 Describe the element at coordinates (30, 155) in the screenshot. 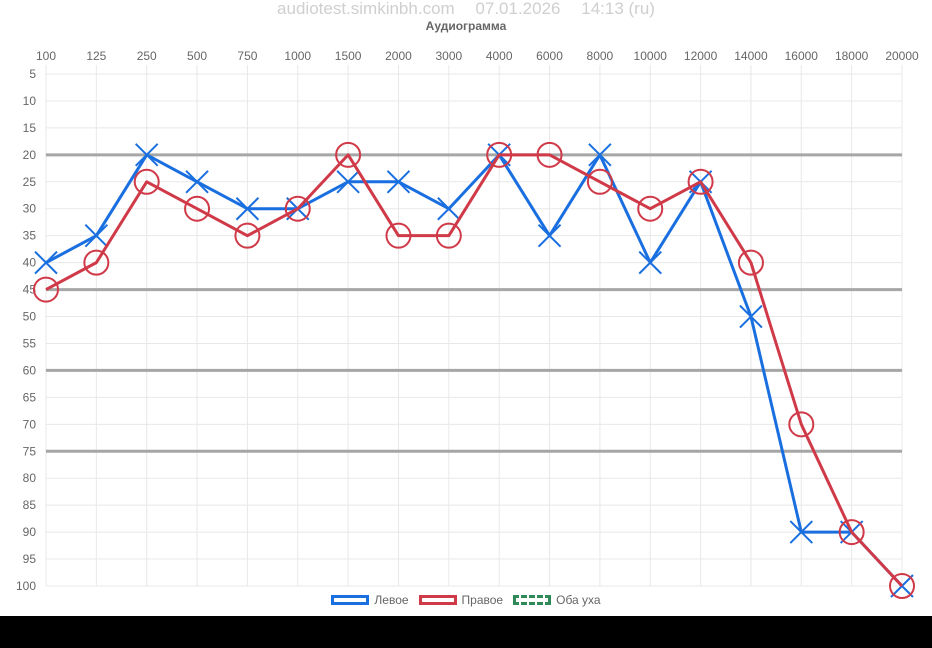

I see `y-tick-label: 20` at that location.